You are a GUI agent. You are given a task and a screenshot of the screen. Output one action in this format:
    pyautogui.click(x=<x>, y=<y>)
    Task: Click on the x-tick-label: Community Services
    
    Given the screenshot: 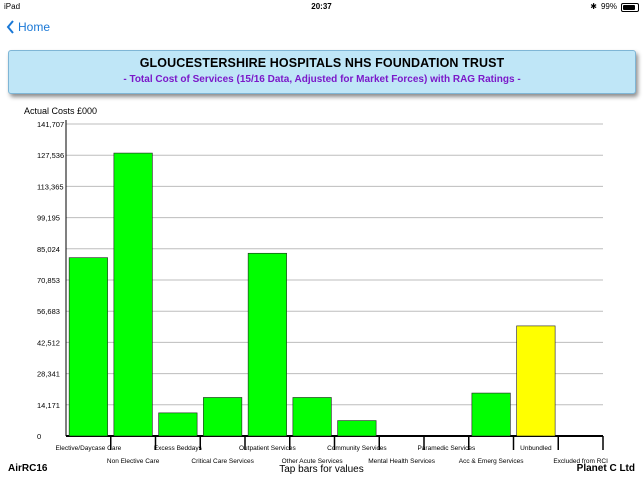 What is the action you would take?
    pyautogui.click(x=357, y=448)
    